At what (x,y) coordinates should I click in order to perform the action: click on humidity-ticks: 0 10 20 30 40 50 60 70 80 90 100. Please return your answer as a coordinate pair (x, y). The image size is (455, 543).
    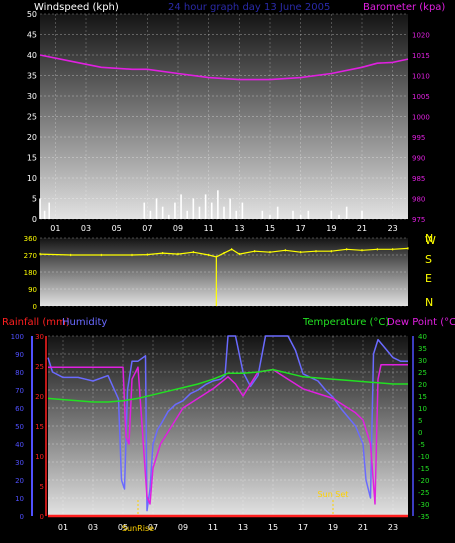
    Looking at the image, I should click on (17, 427).